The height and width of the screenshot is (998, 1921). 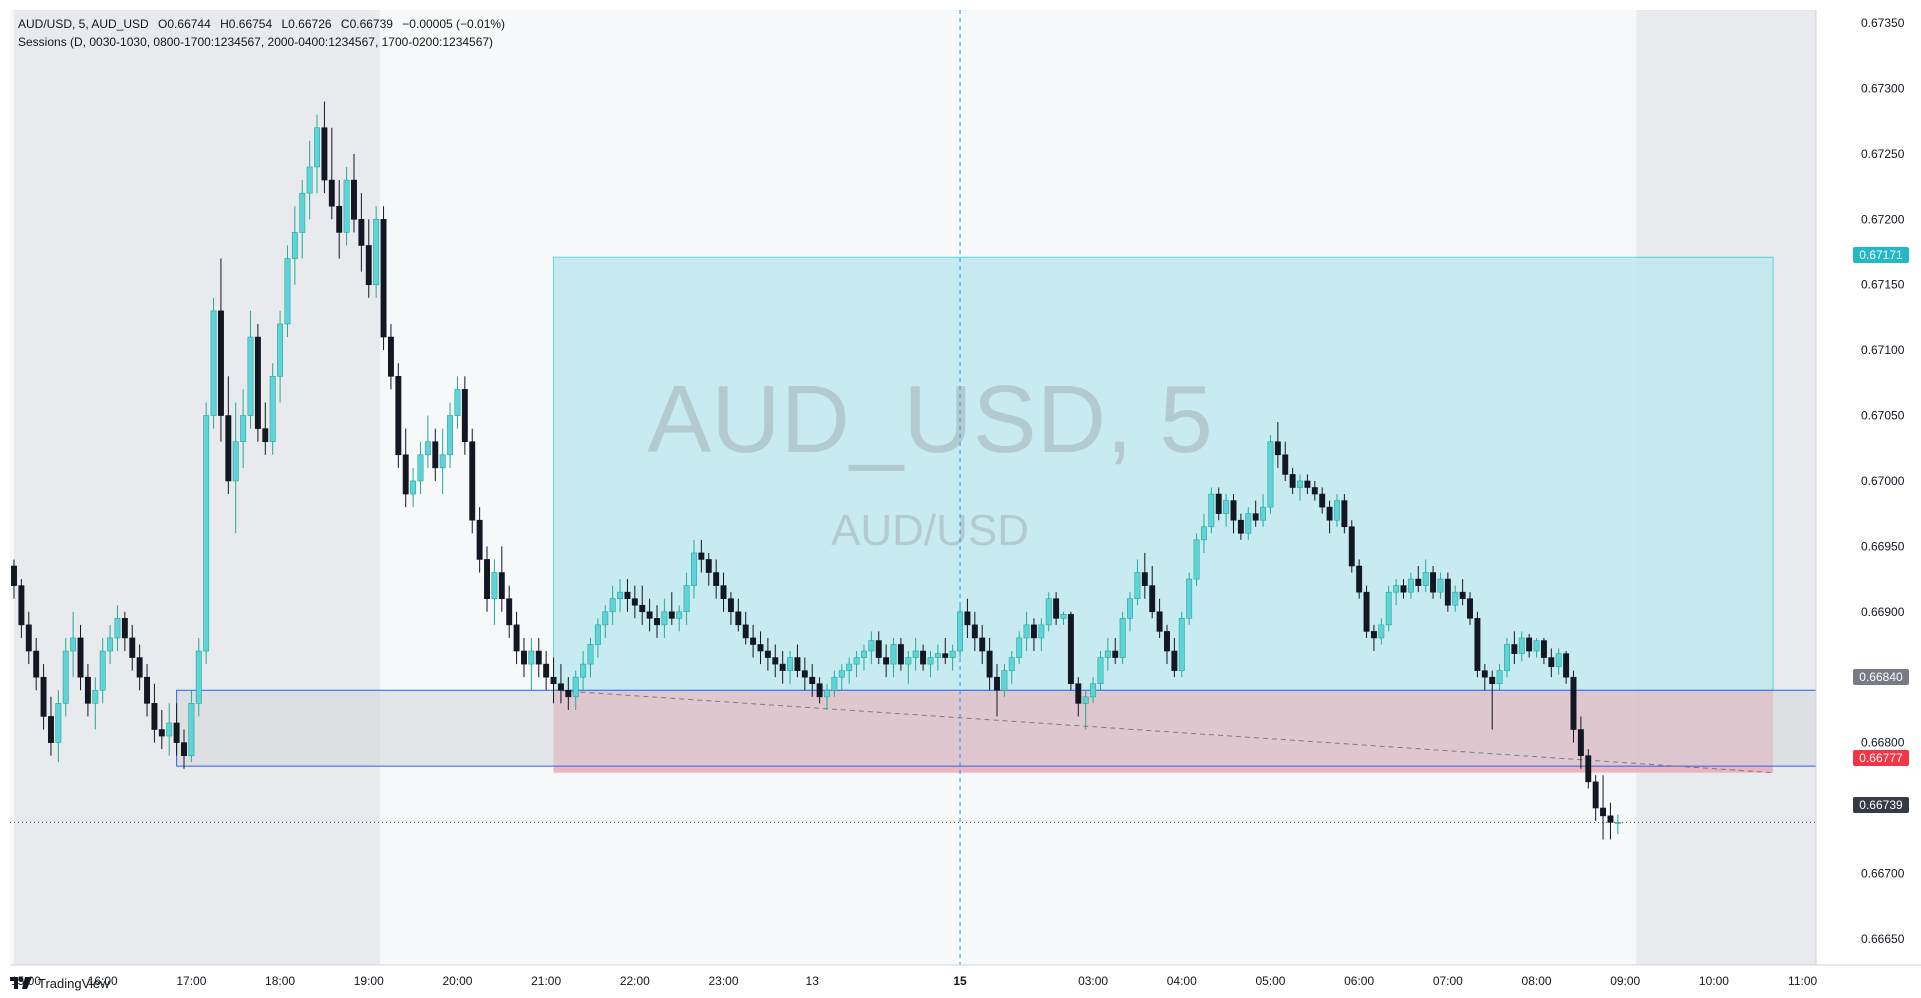 I want to click on x-tick-label: 05:00, so click(x=1270, y=981).